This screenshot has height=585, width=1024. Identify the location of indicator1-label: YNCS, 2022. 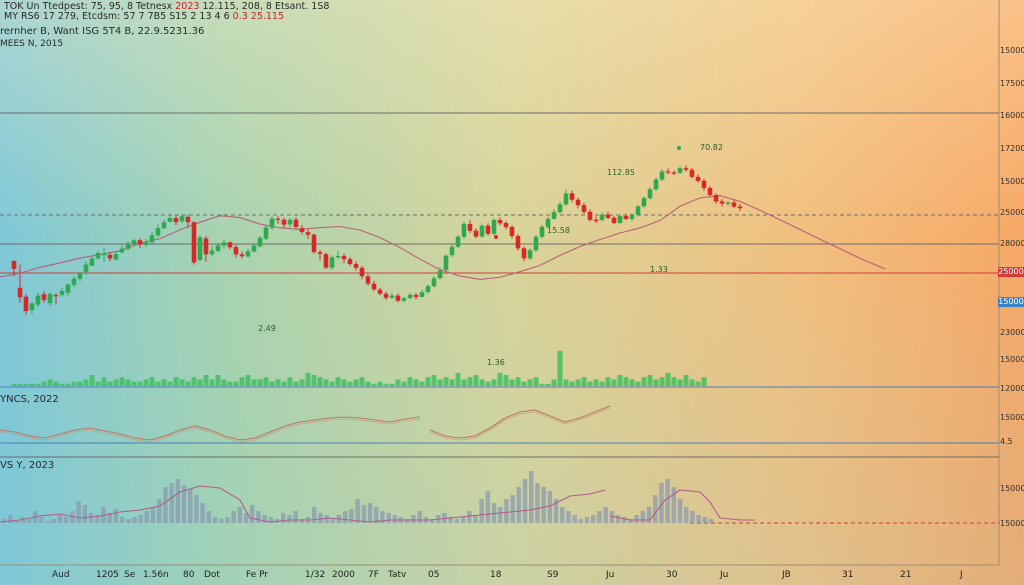
(29, 399).